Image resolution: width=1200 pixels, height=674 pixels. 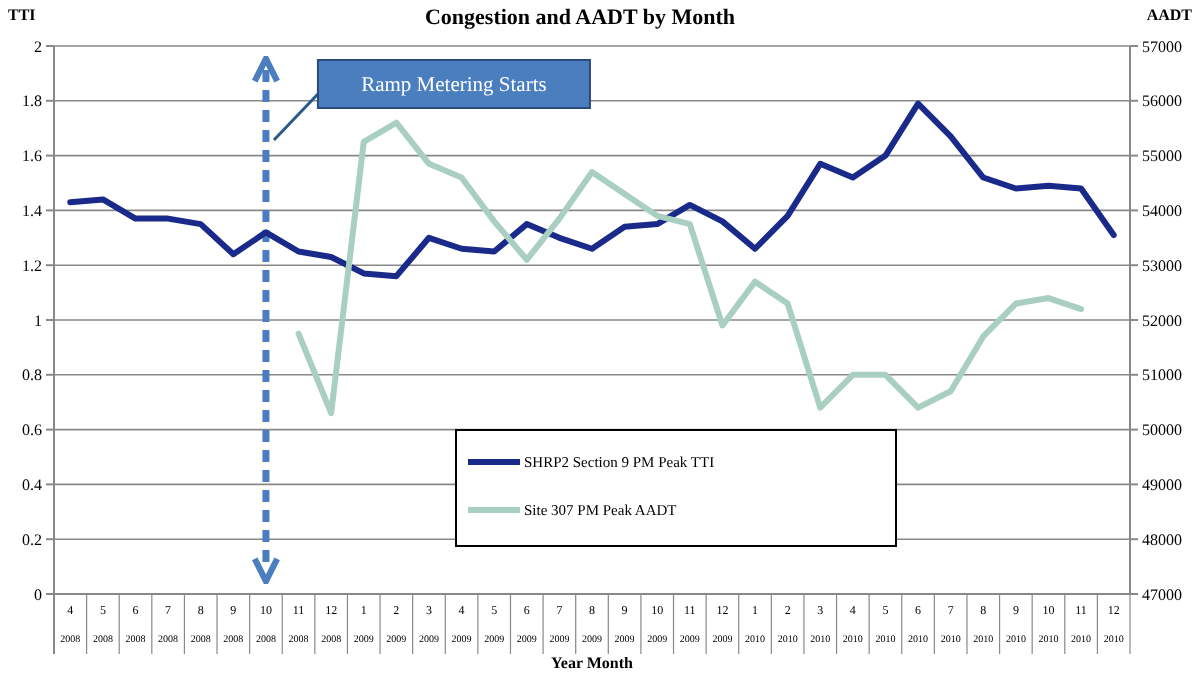 What do you see at coordinates (1170, 15) in the screenshot?
I see `y2-axis-title: AADT` at bounding box center [1170, 15].